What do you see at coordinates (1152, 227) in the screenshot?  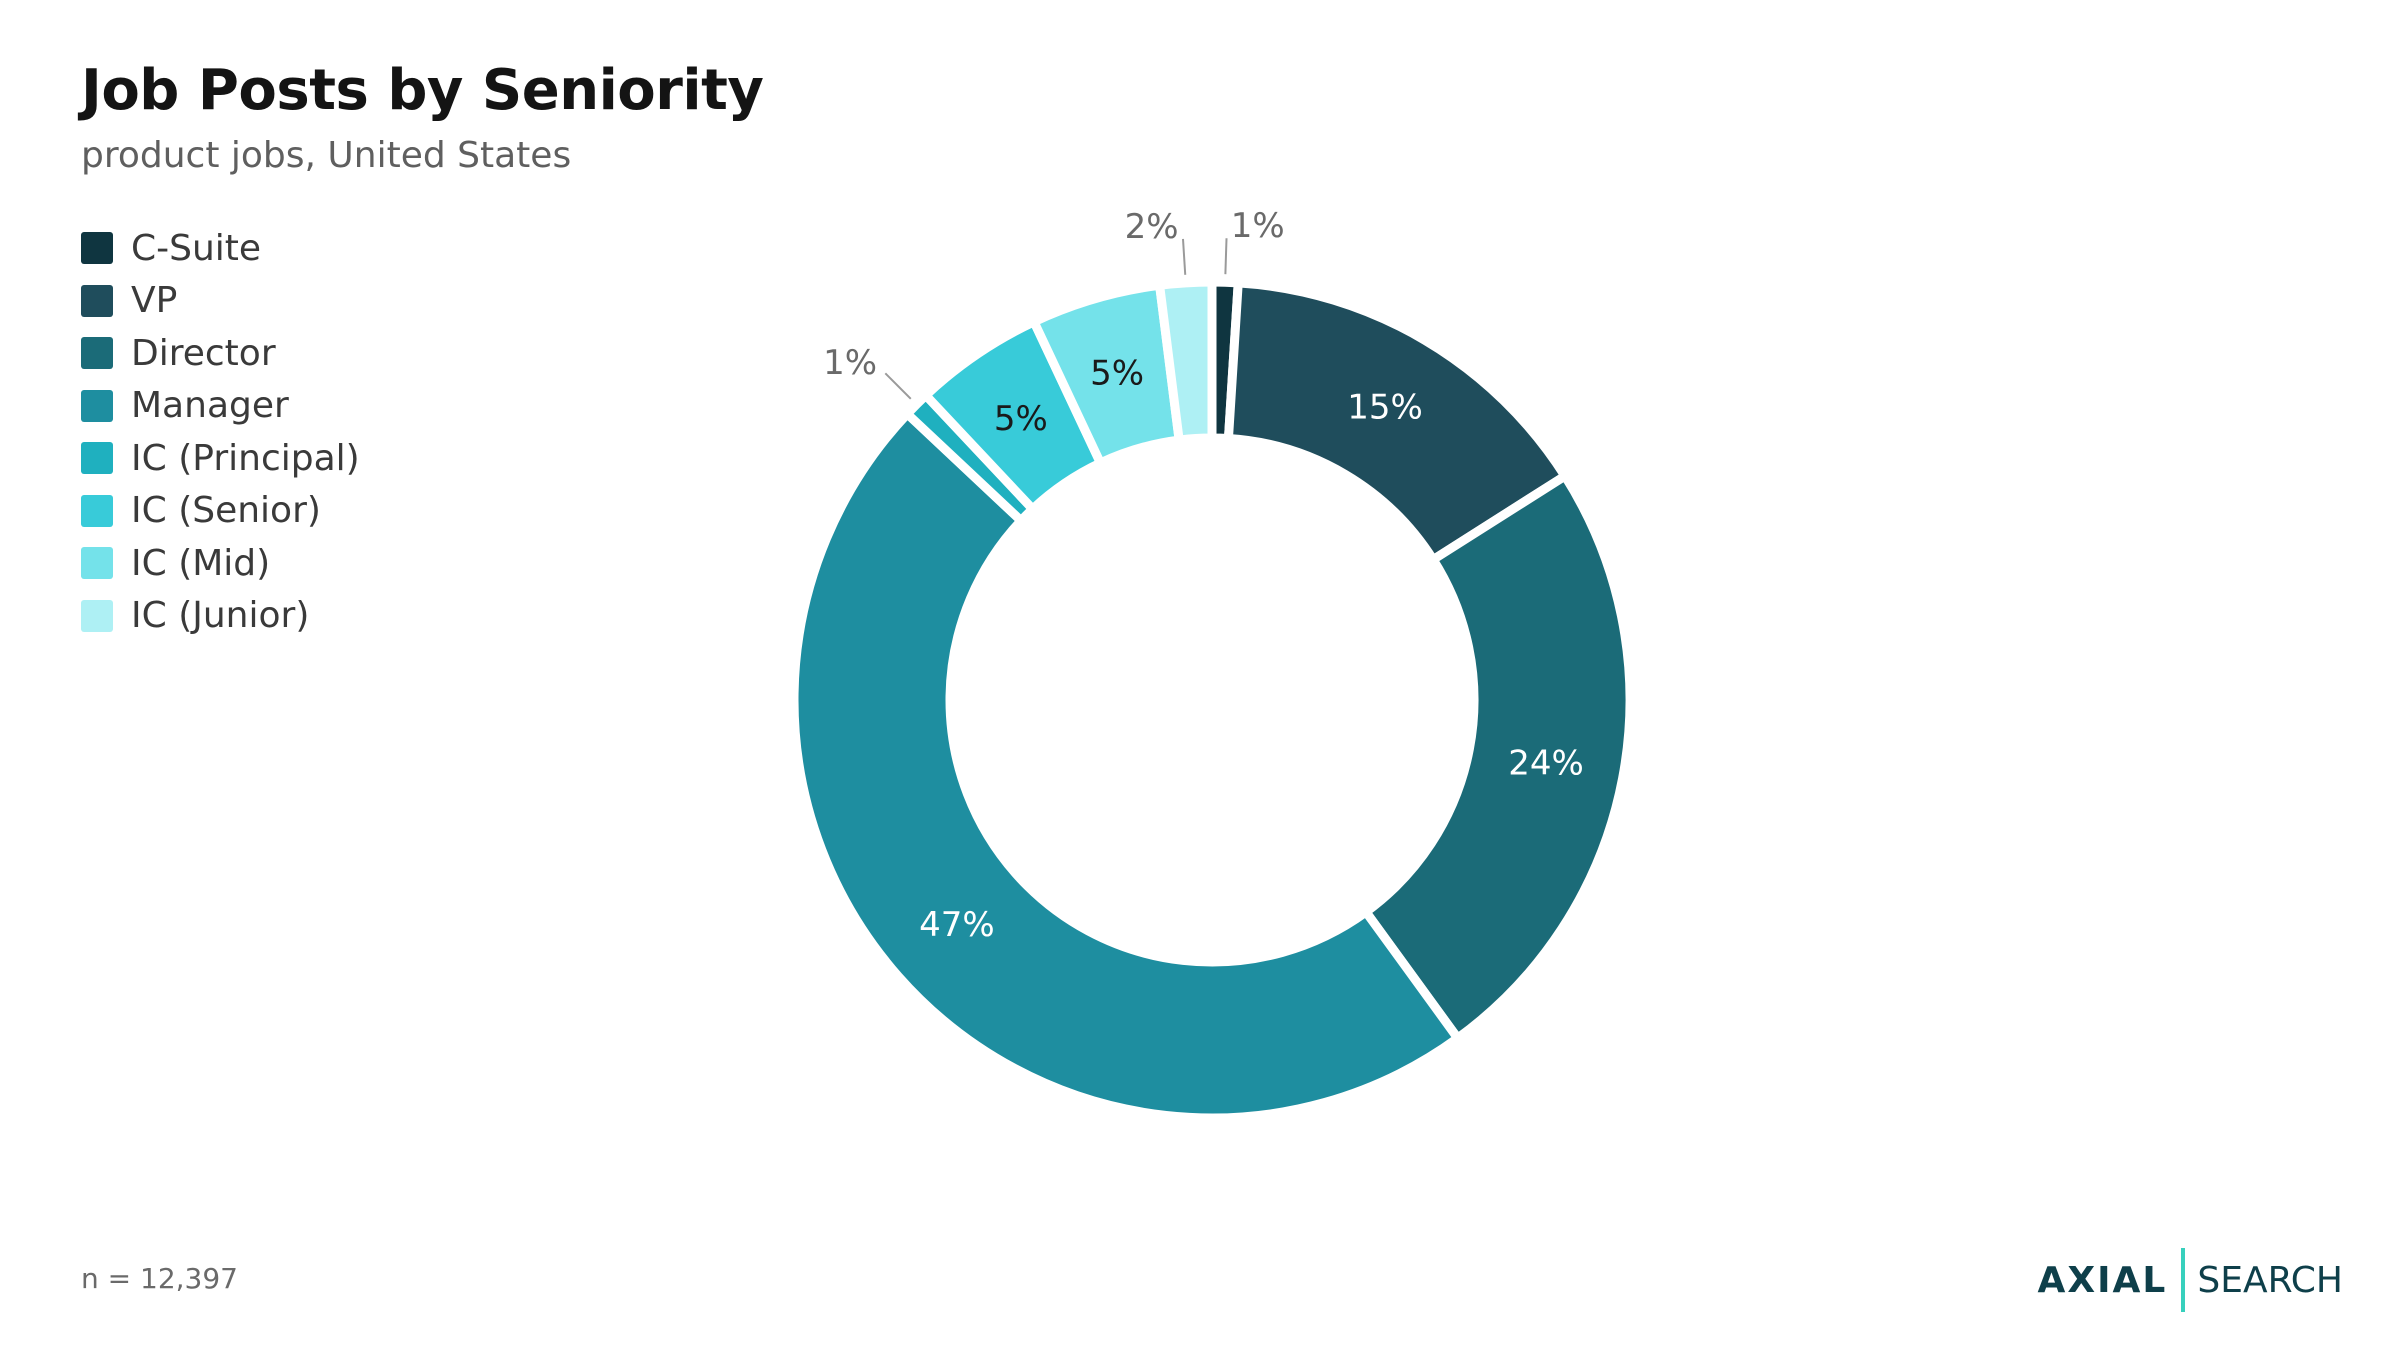 I see `data-label: 2%` at bounding box center [1152, 227].